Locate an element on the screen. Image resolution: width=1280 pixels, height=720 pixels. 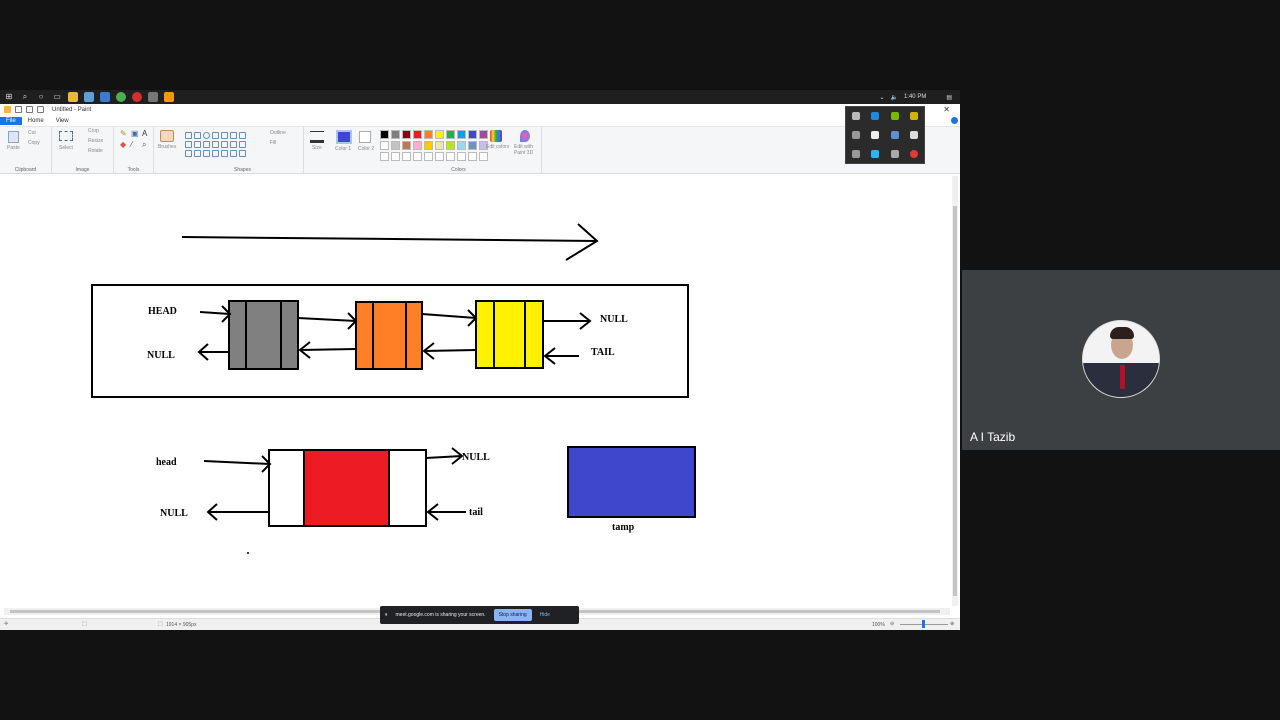
color2-label: Color 2 is located at coordinates (366, 149).